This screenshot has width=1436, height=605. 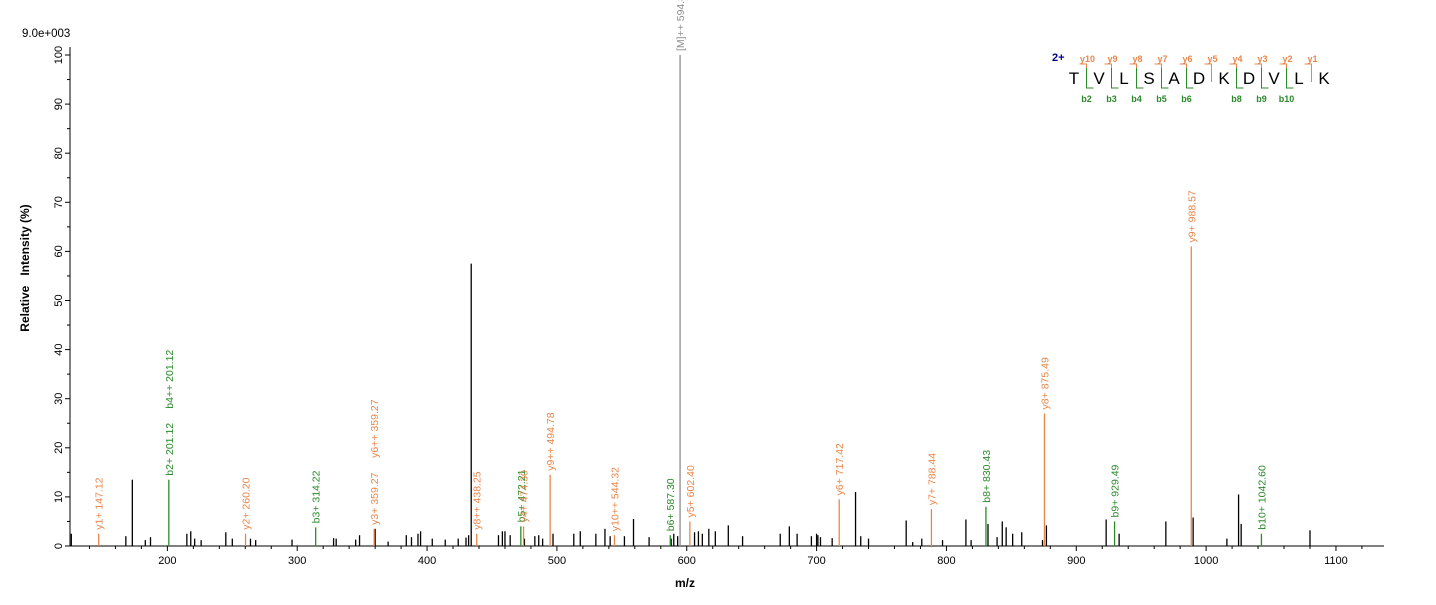 What do you see at coordinates (247, 503) in the screenshot?
I see `peak-label-y: y2+ 260.20` at bounding box center [247, 503].